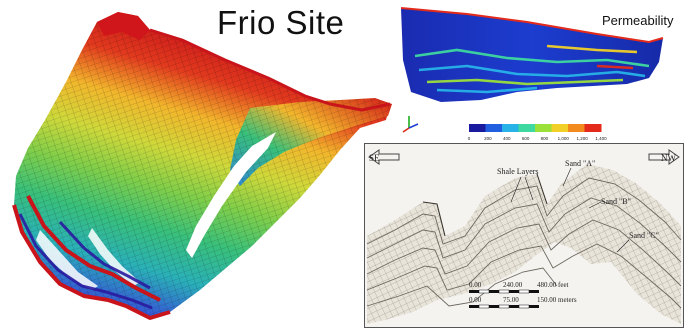 The width and height of the screenshot is (685, 328). Describe the element at coordinates (504, 291) in the screenshot. I see `scale-bar-feet` at that location.